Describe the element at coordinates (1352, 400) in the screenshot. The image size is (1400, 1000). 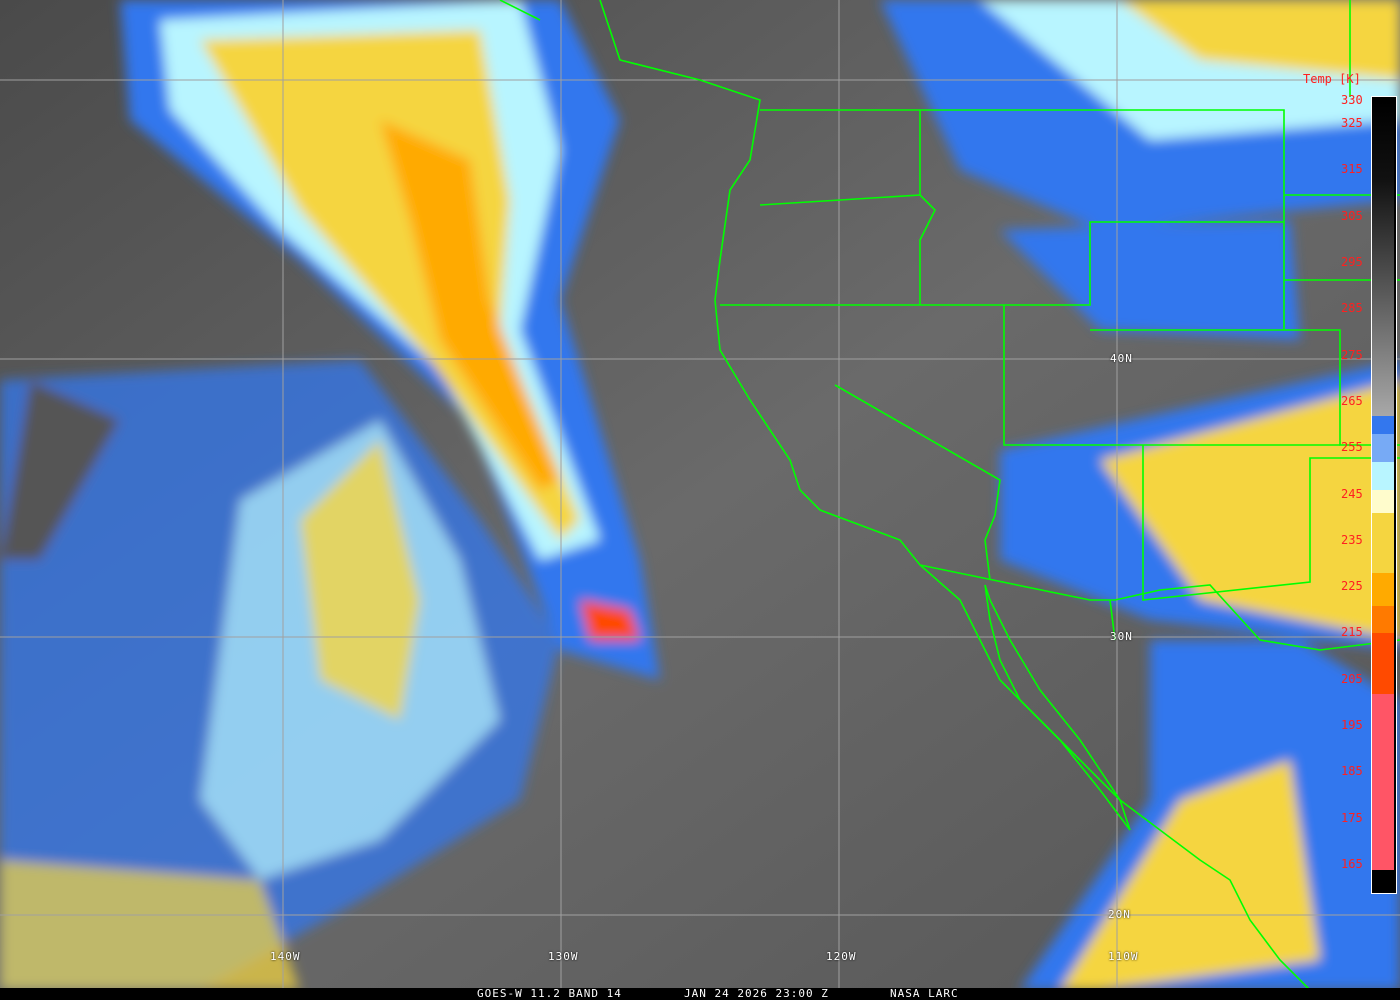
I see `colorbar-tick-label: 265` at that location.